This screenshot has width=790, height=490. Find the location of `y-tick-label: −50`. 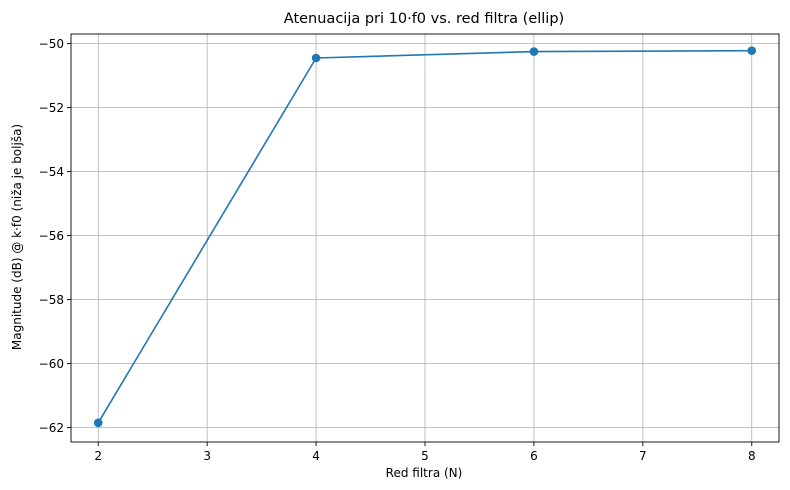

y-tick-label: −50 is located at coordinates (51, 44).